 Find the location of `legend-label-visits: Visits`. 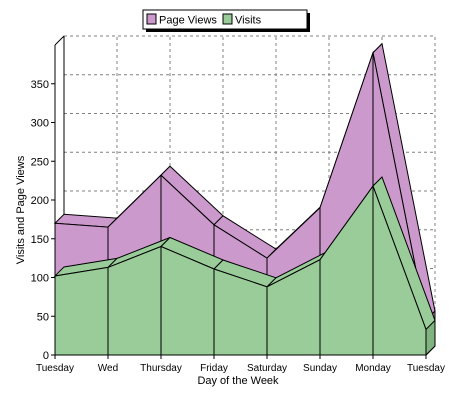

legend-label-visits: Visits is located at coordinates (248, 21).